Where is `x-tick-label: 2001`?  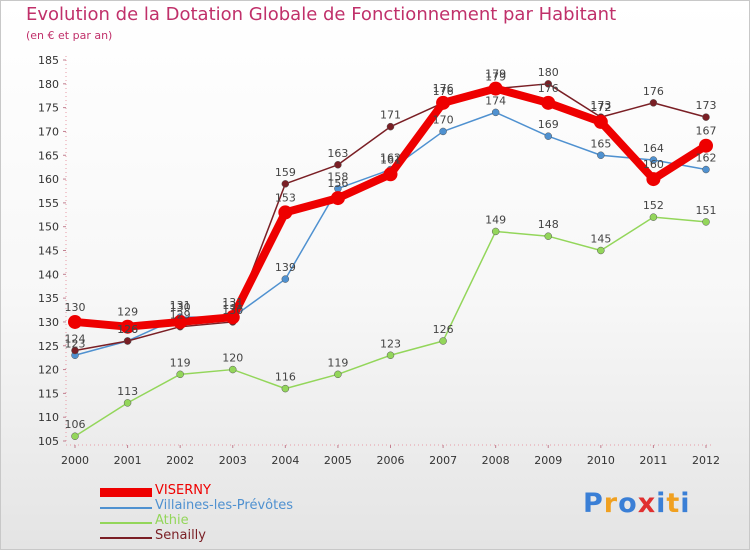
x-tick-label: 2001 is located at coordinates (128, 460).